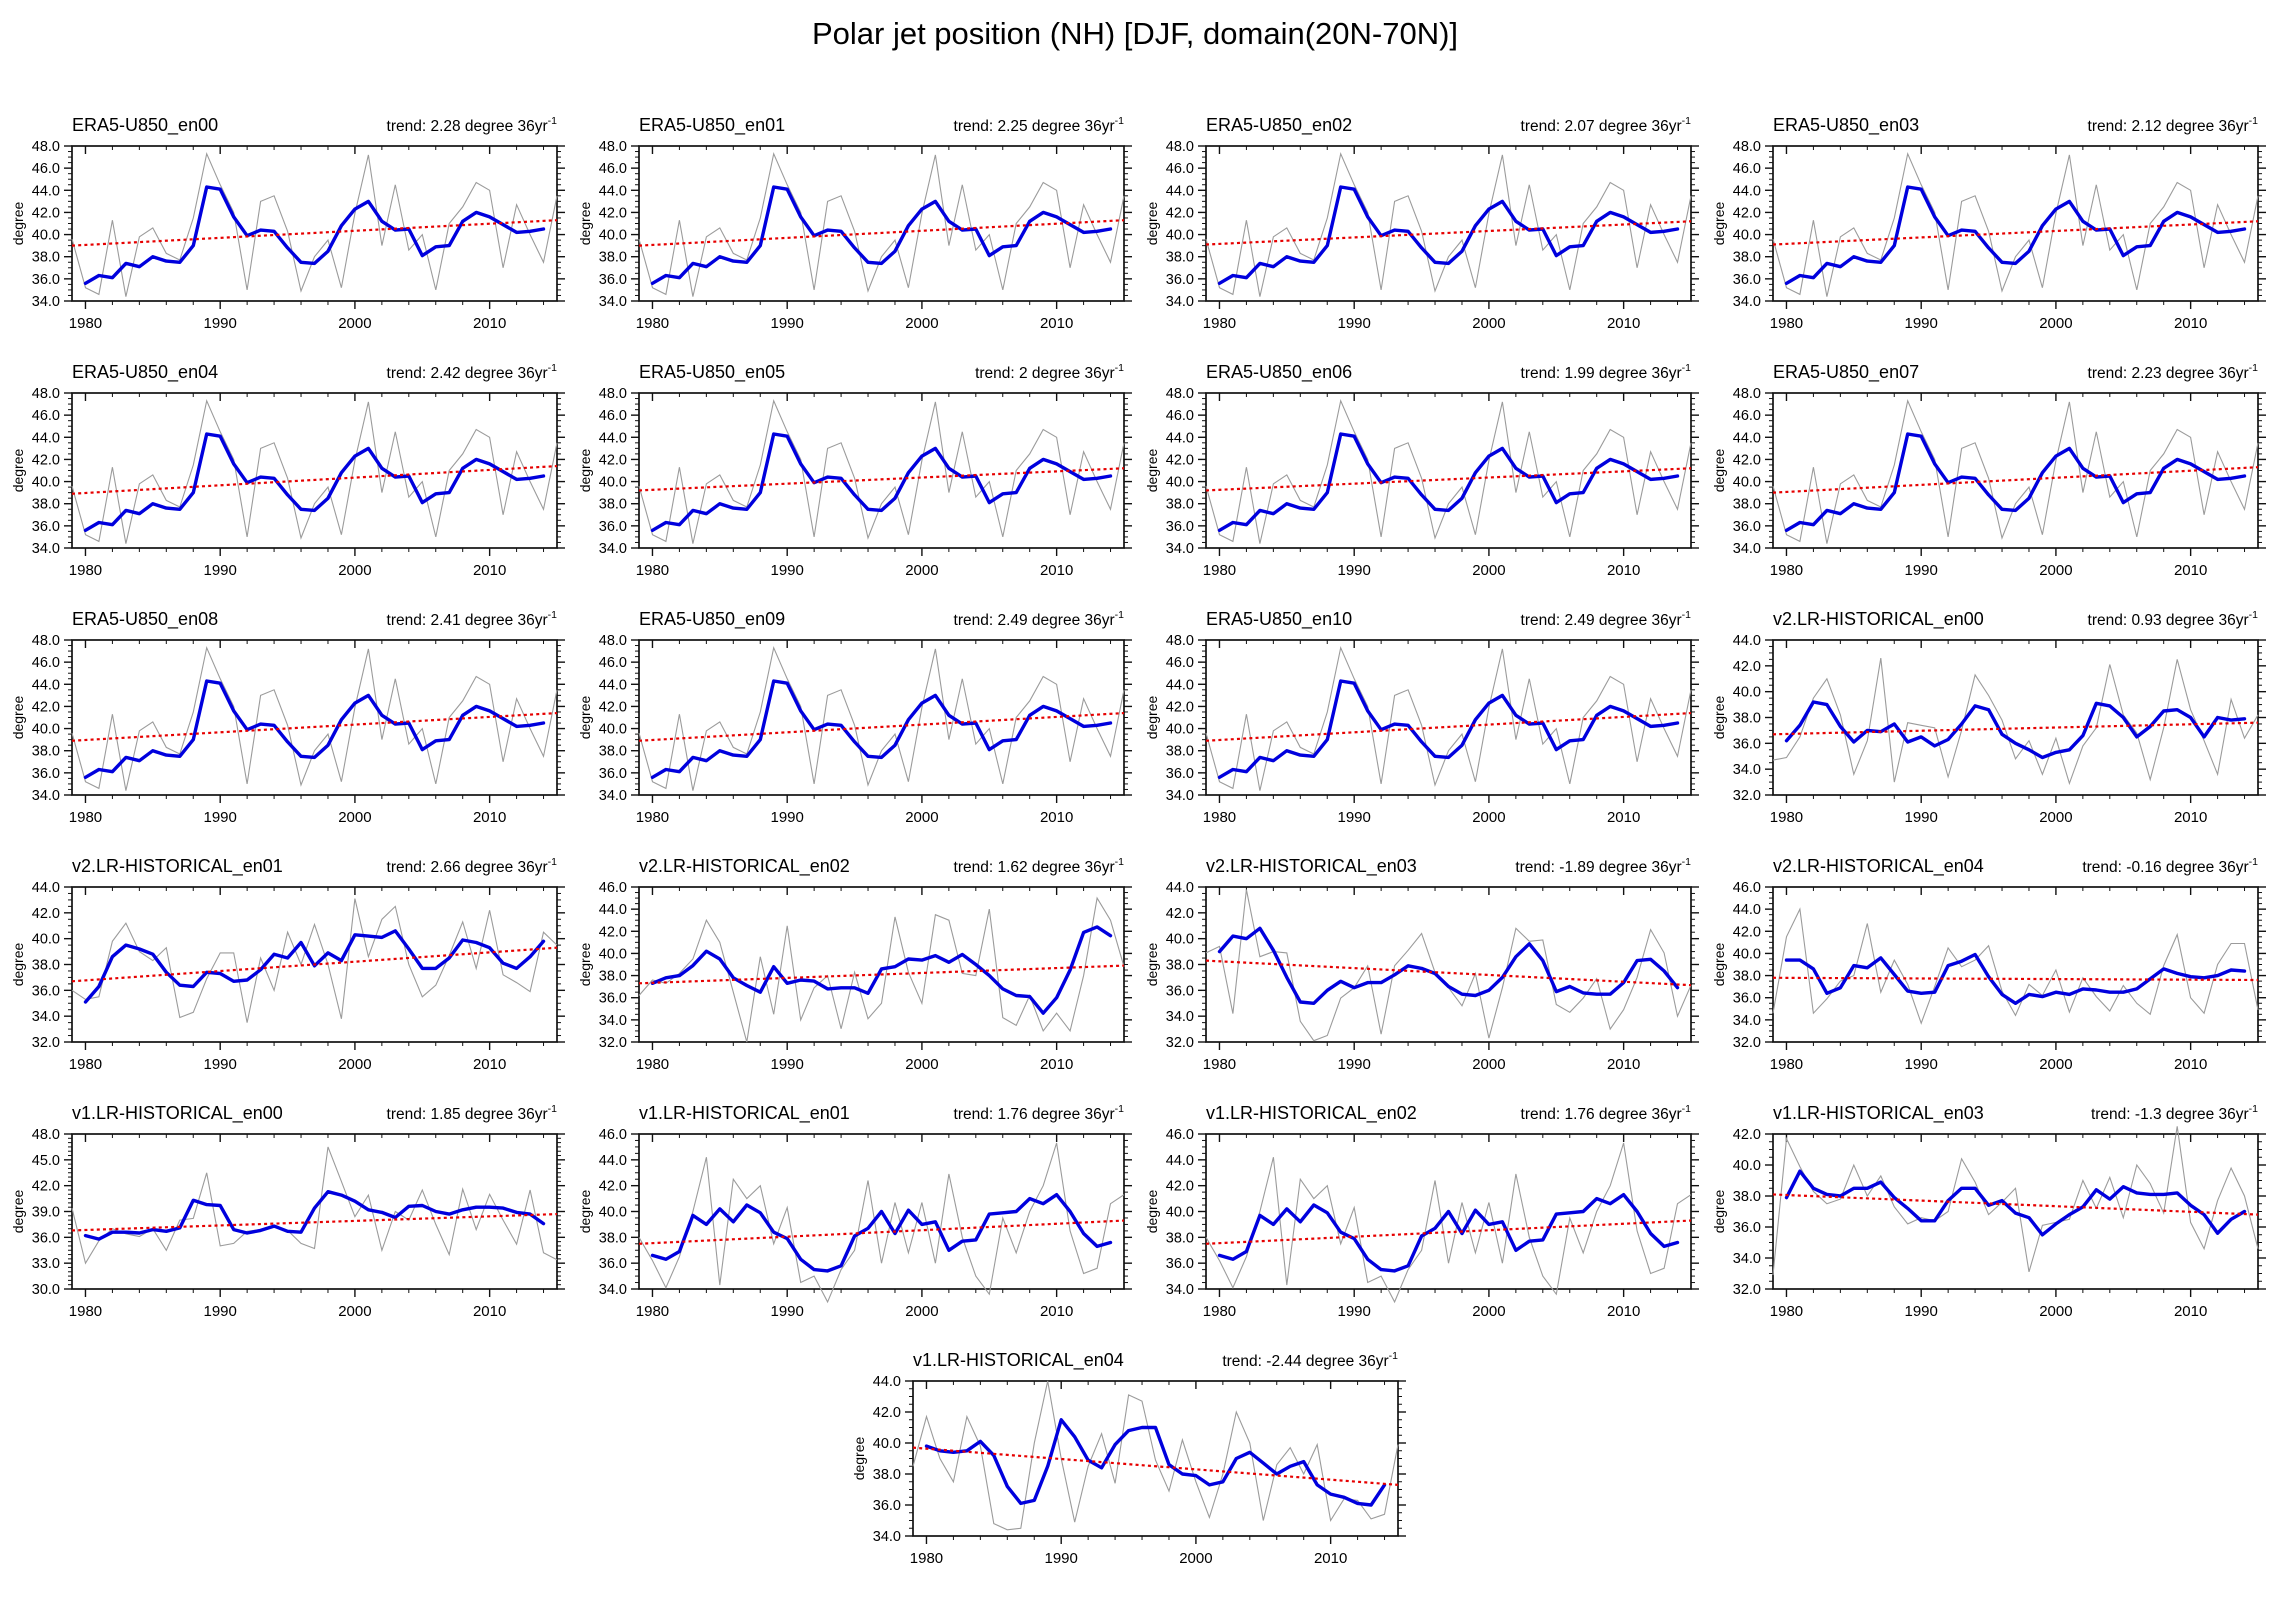 Image resolution: width=2270 pixels, height=1604 pixels. I want to click on panel-title: ERA5-U850_en04, so click(145, 372).